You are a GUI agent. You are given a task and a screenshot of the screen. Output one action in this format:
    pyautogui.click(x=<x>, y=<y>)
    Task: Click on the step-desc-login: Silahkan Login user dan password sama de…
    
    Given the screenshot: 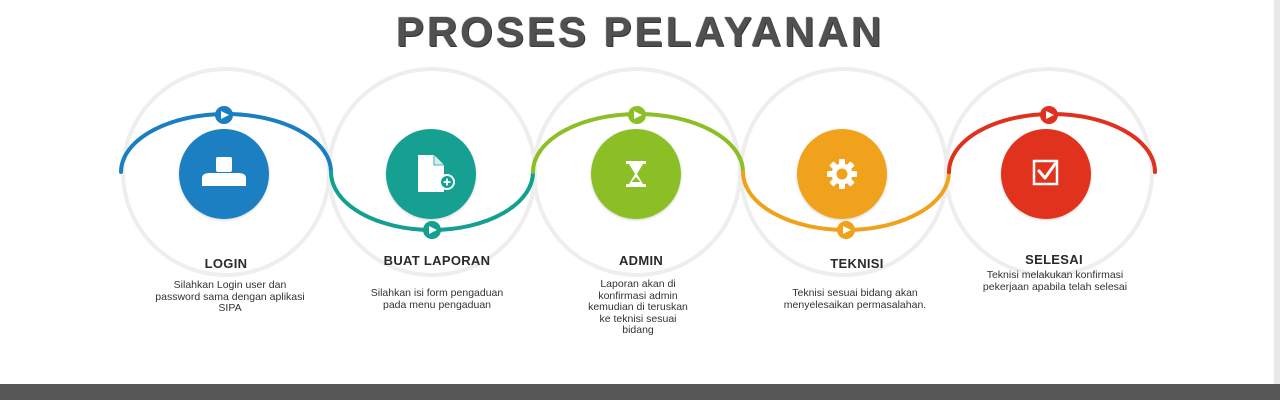 What is the action you would take?
    pyautogui.click(x=230, y=296)
    